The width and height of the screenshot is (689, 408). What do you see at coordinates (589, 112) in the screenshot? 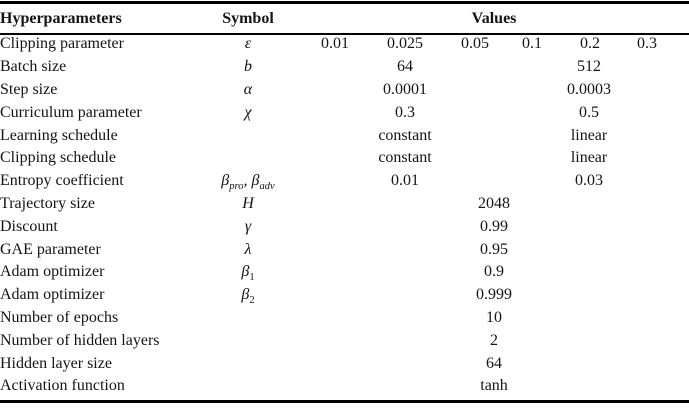
I see `value-cell-right: 0.5` at bounding box center [589, 112].